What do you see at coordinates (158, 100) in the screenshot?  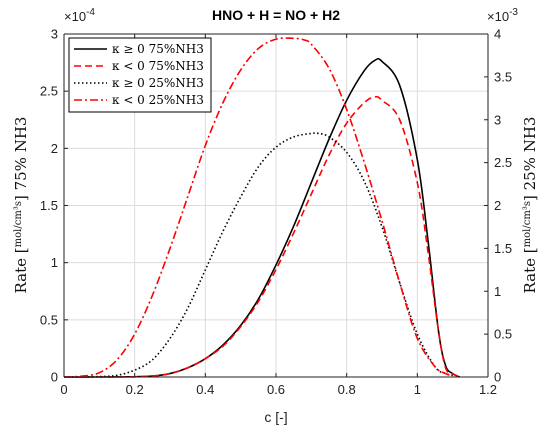 I see `legend-label-4: κ < 0 25%NH3` at bounding box center [158, 100].